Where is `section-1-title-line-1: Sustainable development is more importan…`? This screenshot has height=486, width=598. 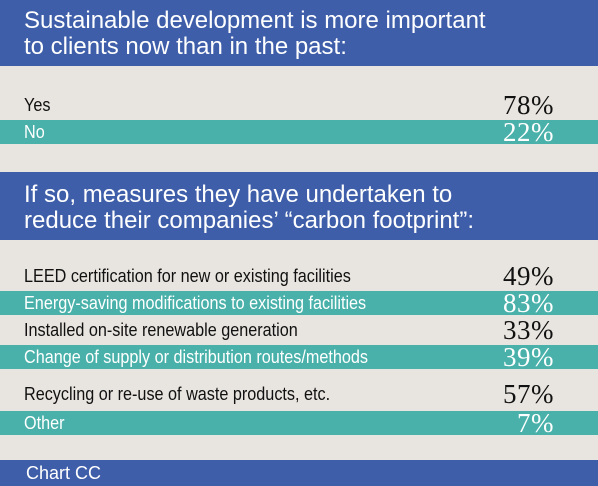
section-1-title-line-1: Sustainable development is more importan… is located at coordinates (255, 20).